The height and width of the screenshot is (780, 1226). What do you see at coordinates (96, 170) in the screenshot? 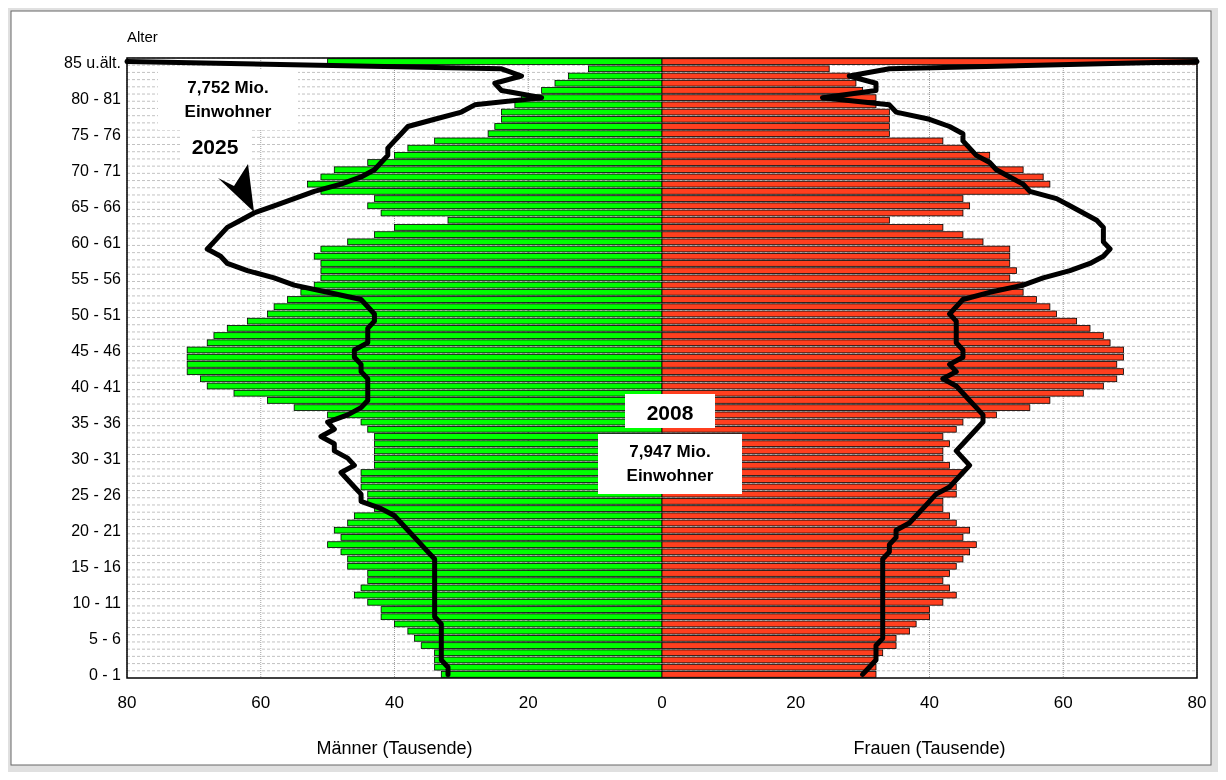
I see `y-tick-label: 70 - 71` at bounding box center [96, 170].